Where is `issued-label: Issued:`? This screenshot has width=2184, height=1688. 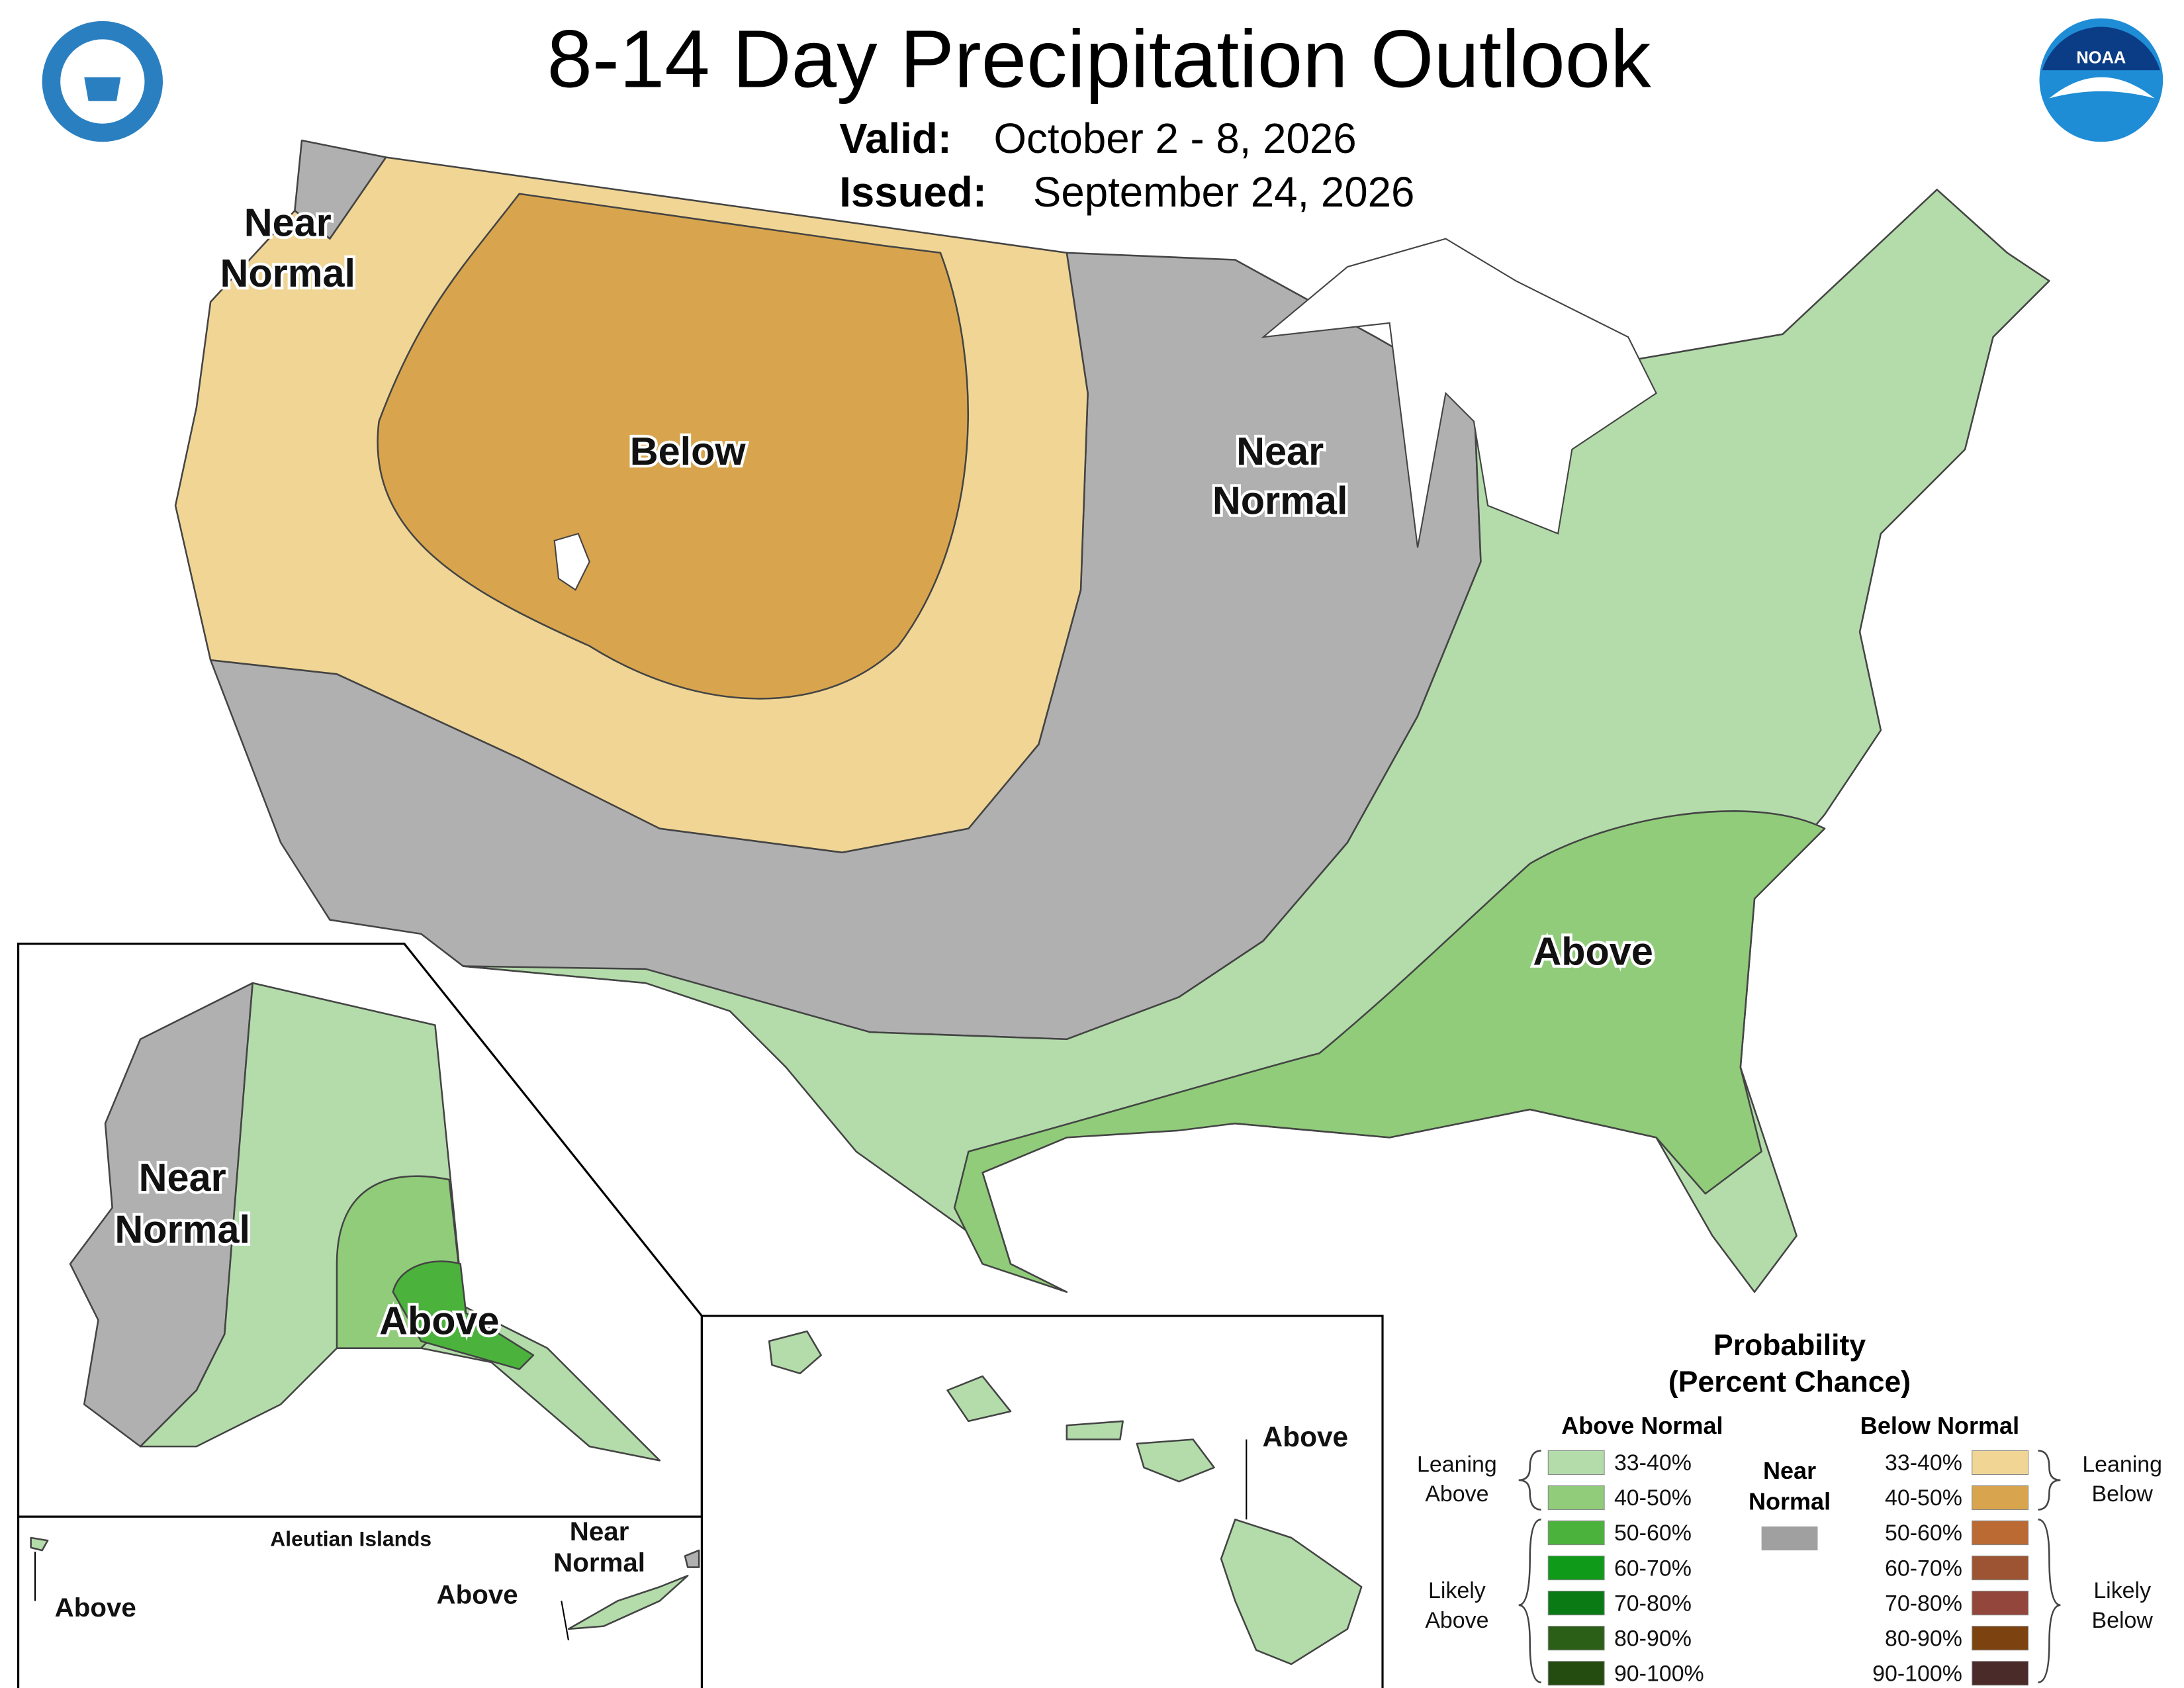
issued-label: Issued: is located at coordinates (913, 192).